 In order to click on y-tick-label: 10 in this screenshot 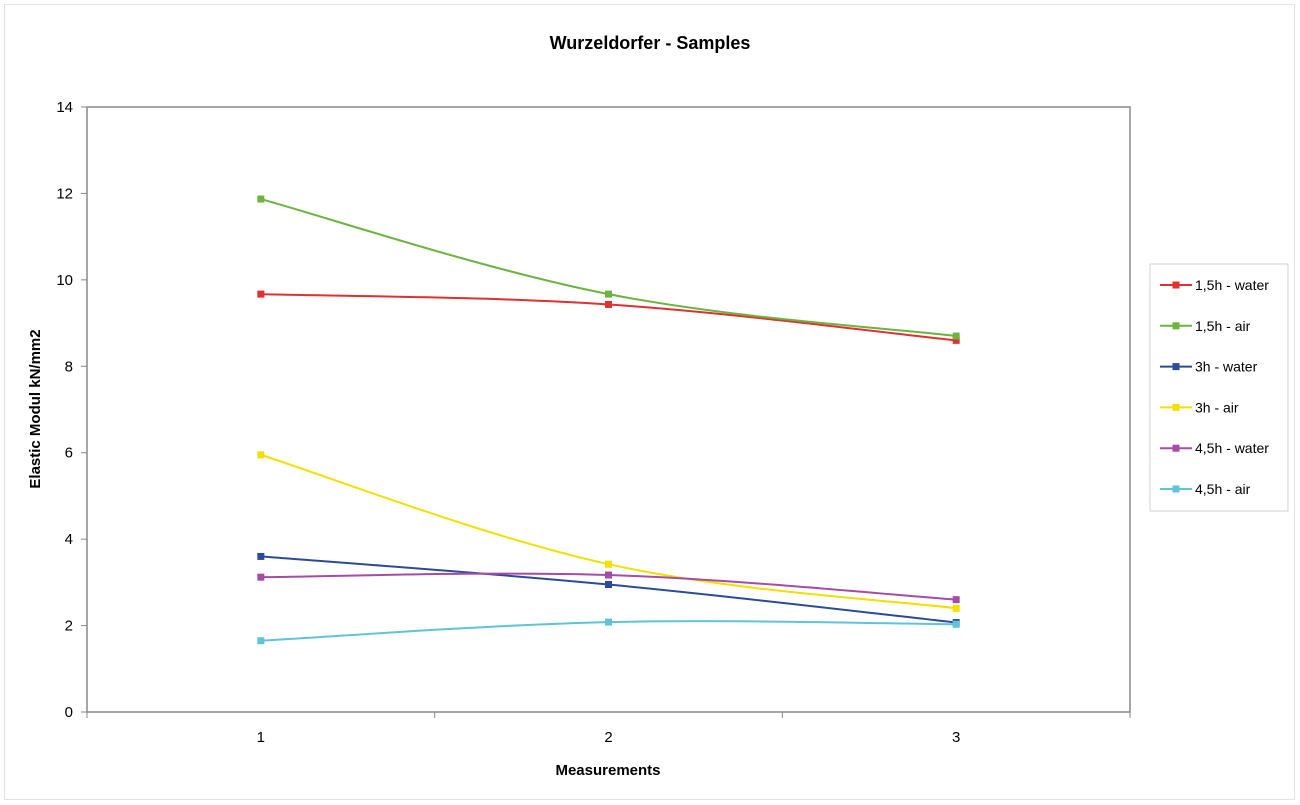, I will do `click(64, 280)`.